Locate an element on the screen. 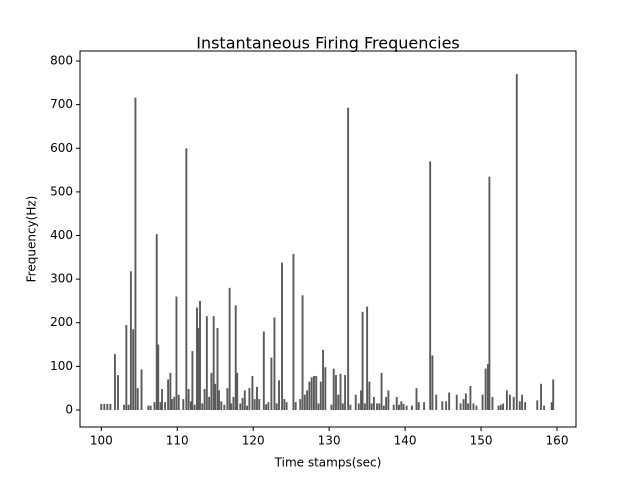  x-tick-label: 150 is located at coordinates (481, 441).